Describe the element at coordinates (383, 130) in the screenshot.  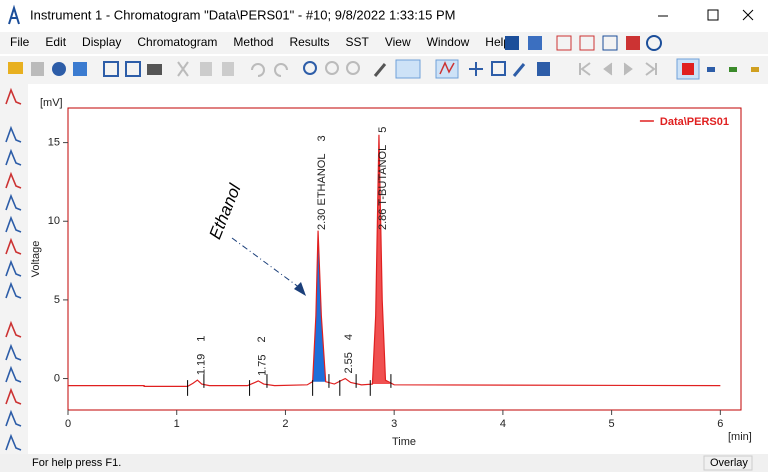
I see `peak-number: 5` at that location.